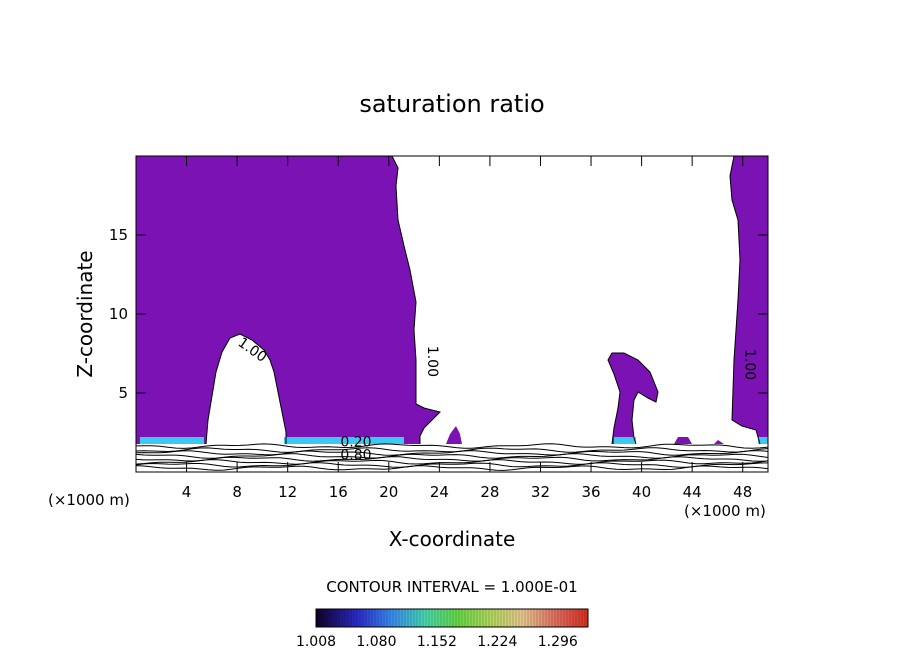 This screenshot has width=904, height=654. I want to click on colorbar: 1.008 1.080 1.152 1.224 1.296, so click(442, 629).